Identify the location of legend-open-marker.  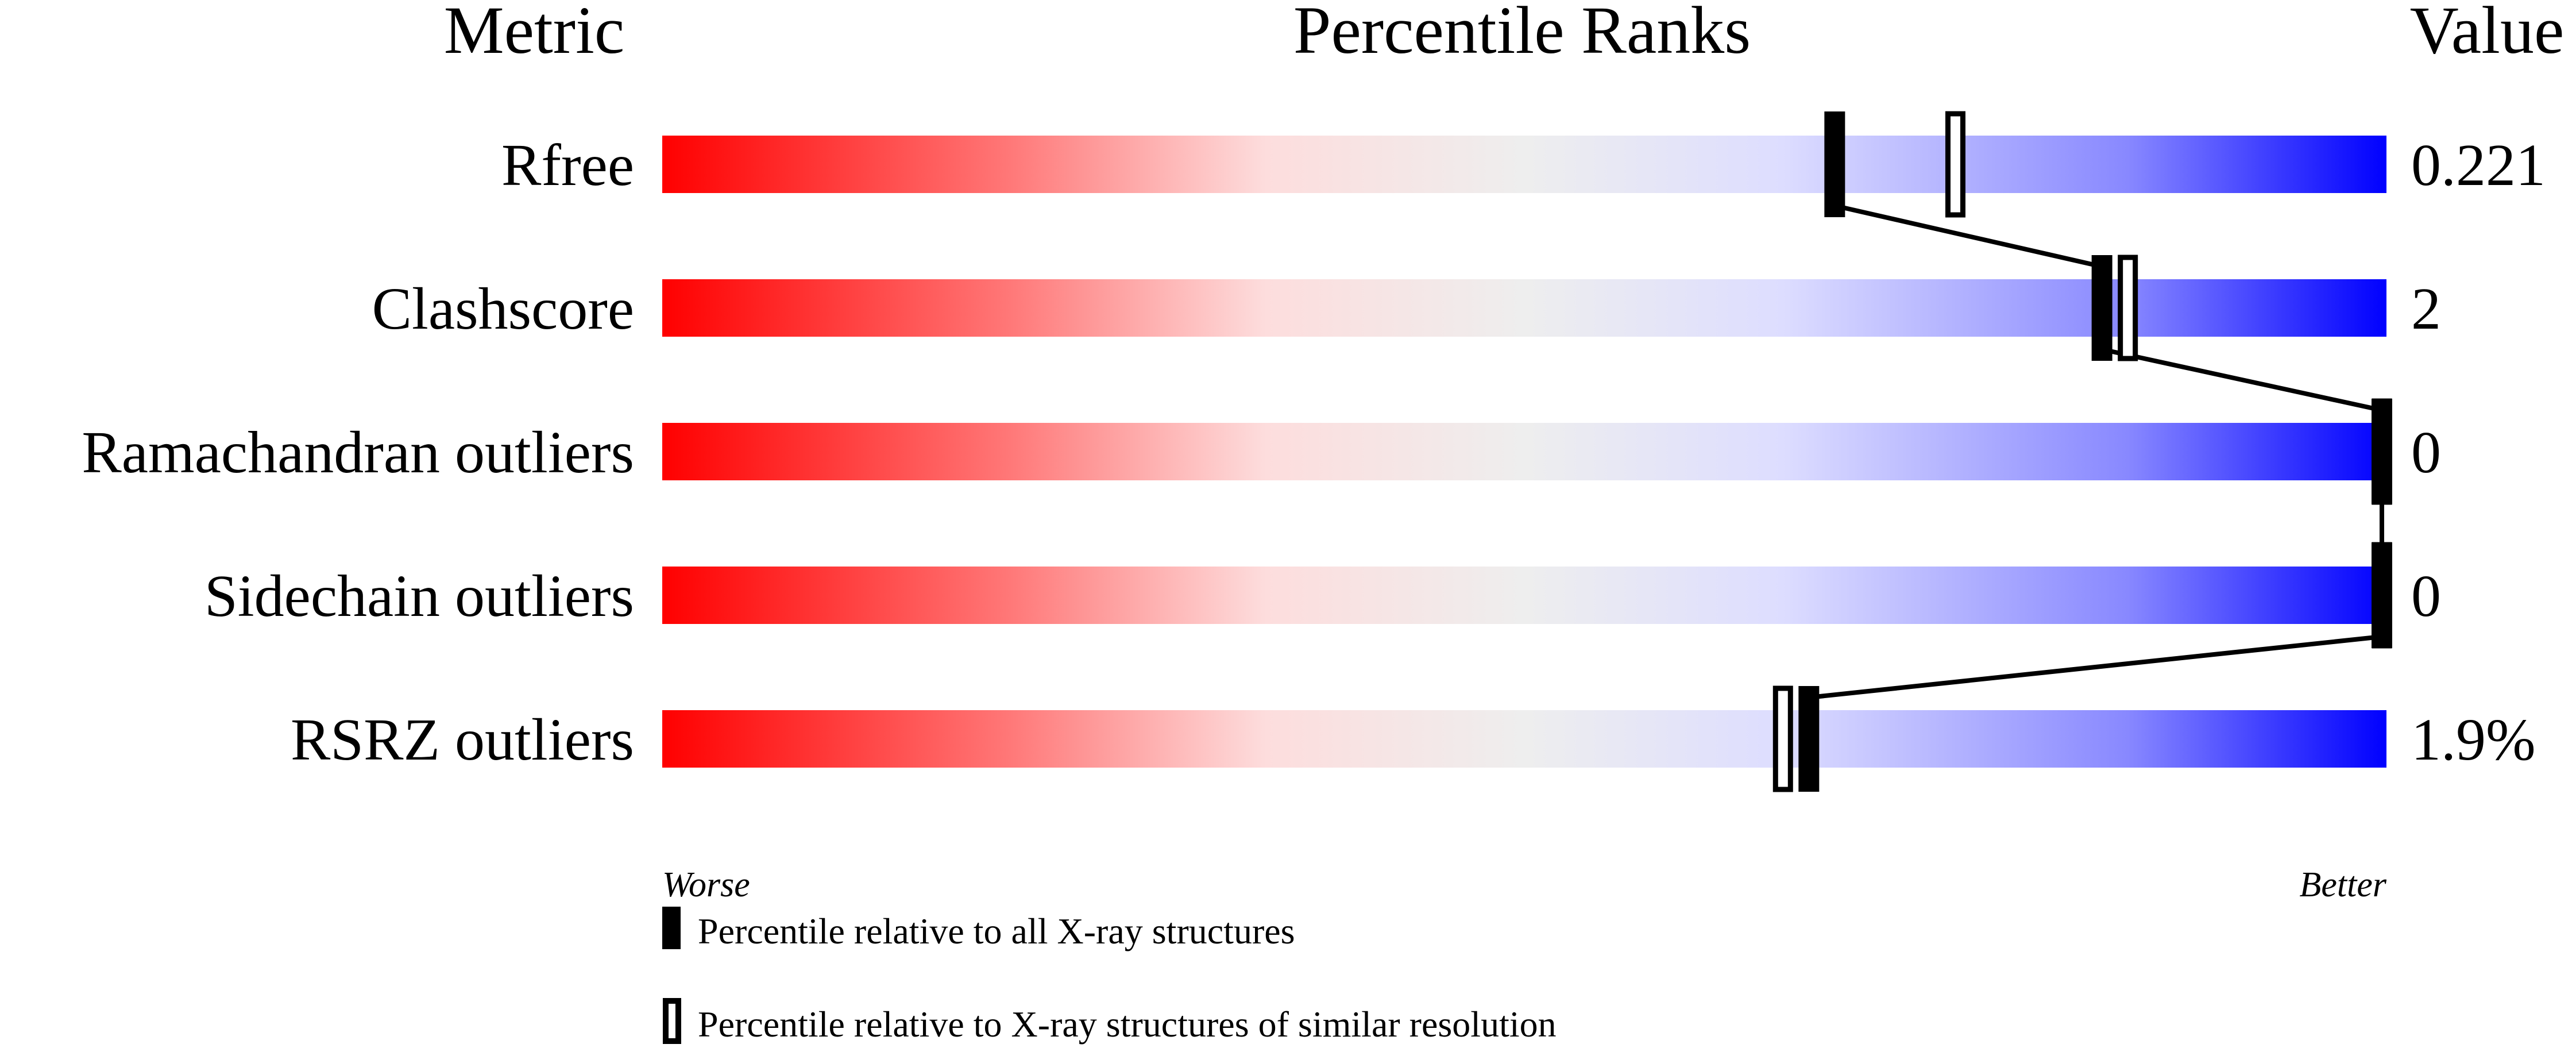
(672, 1021).